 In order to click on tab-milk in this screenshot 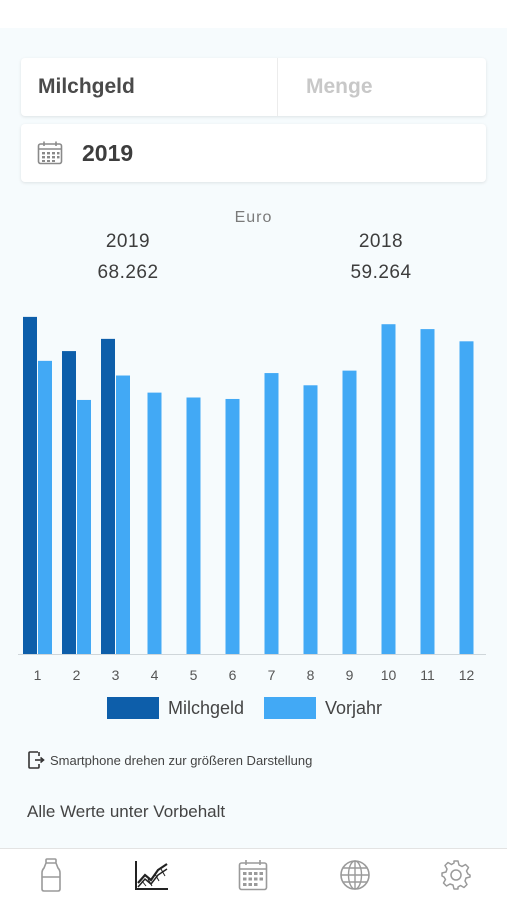, I will do `click(51, 875)`.